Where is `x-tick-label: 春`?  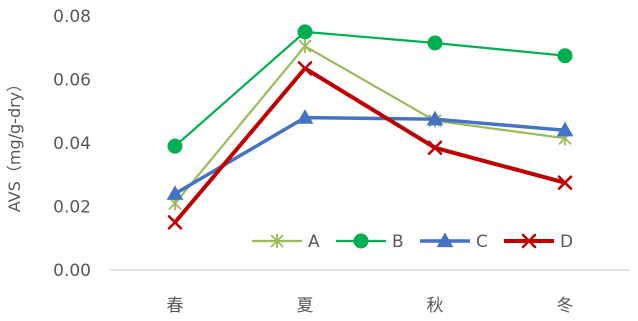
x-tick-label: 春 is located at coordinates (175, 306).